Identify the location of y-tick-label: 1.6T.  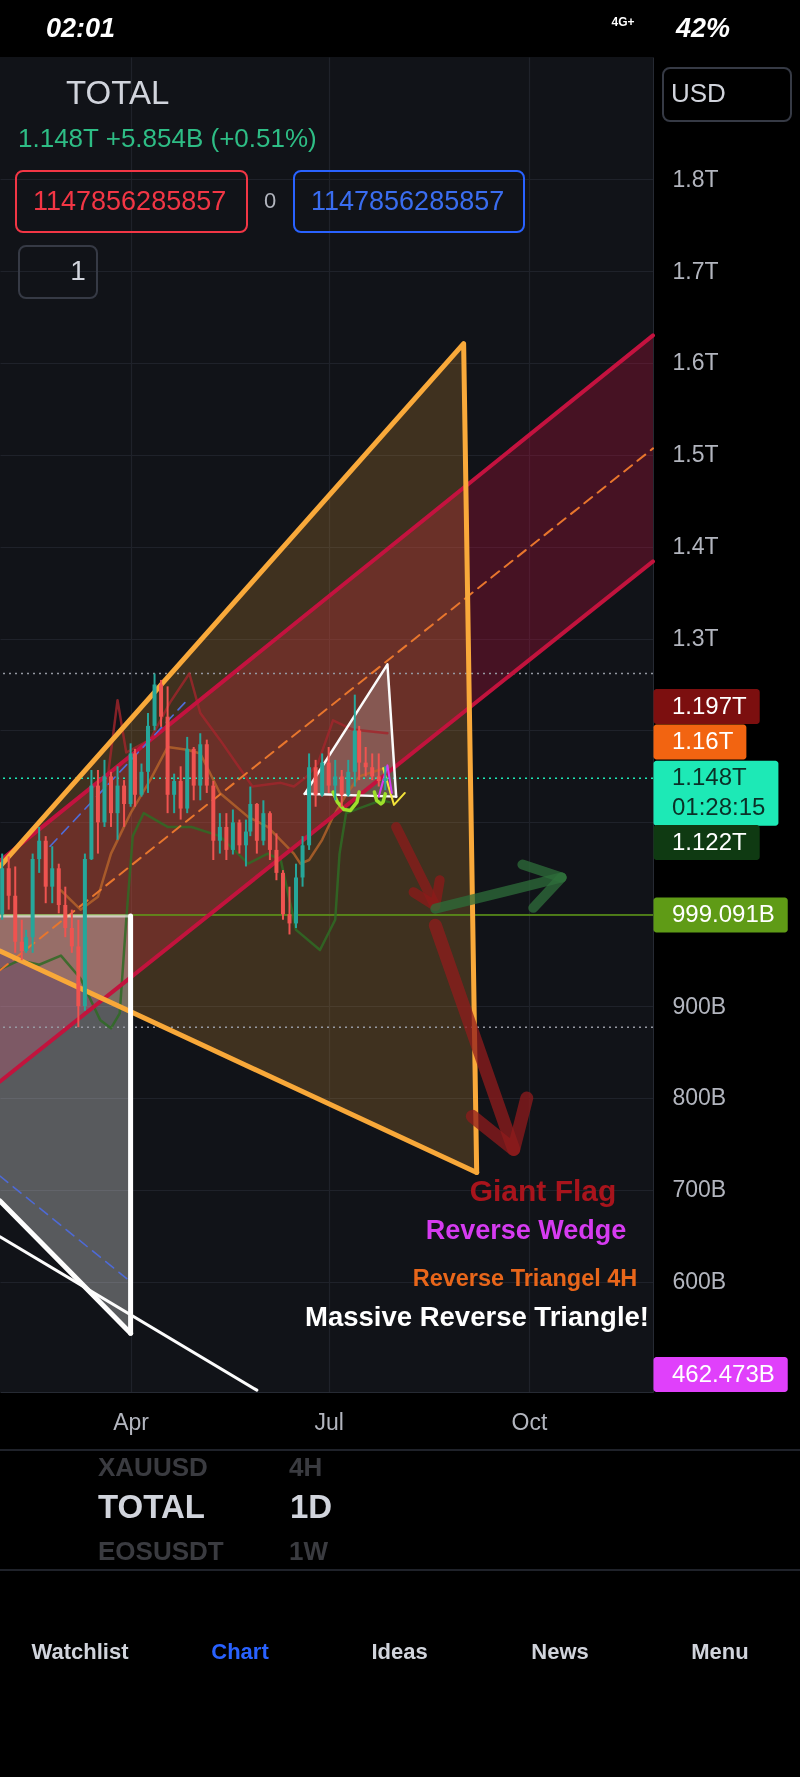
(695, 362).